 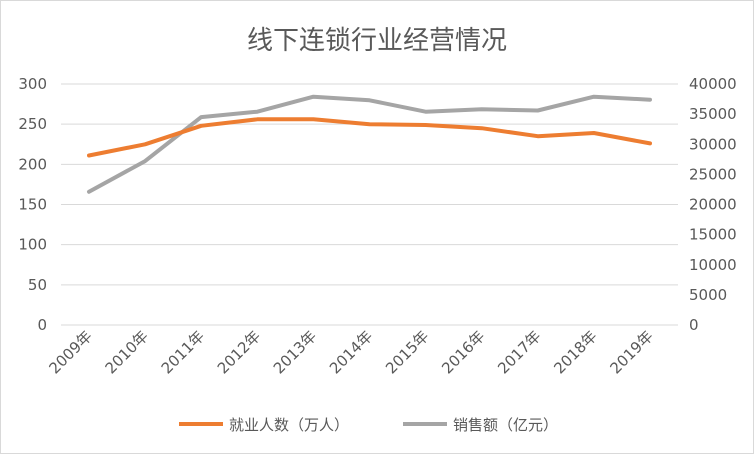 What do you see at coordinates (713, 144) in the screenshot?
I see `right-tick-label: 30000` at bounding box center [713, 144].